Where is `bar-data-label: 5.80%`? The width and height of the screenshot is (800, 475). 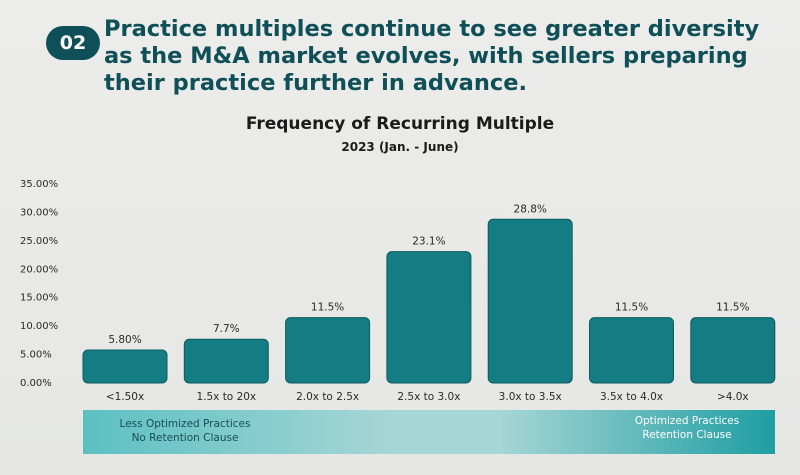
bar-data-label: 5.80% is located at coordinates (124, 340).